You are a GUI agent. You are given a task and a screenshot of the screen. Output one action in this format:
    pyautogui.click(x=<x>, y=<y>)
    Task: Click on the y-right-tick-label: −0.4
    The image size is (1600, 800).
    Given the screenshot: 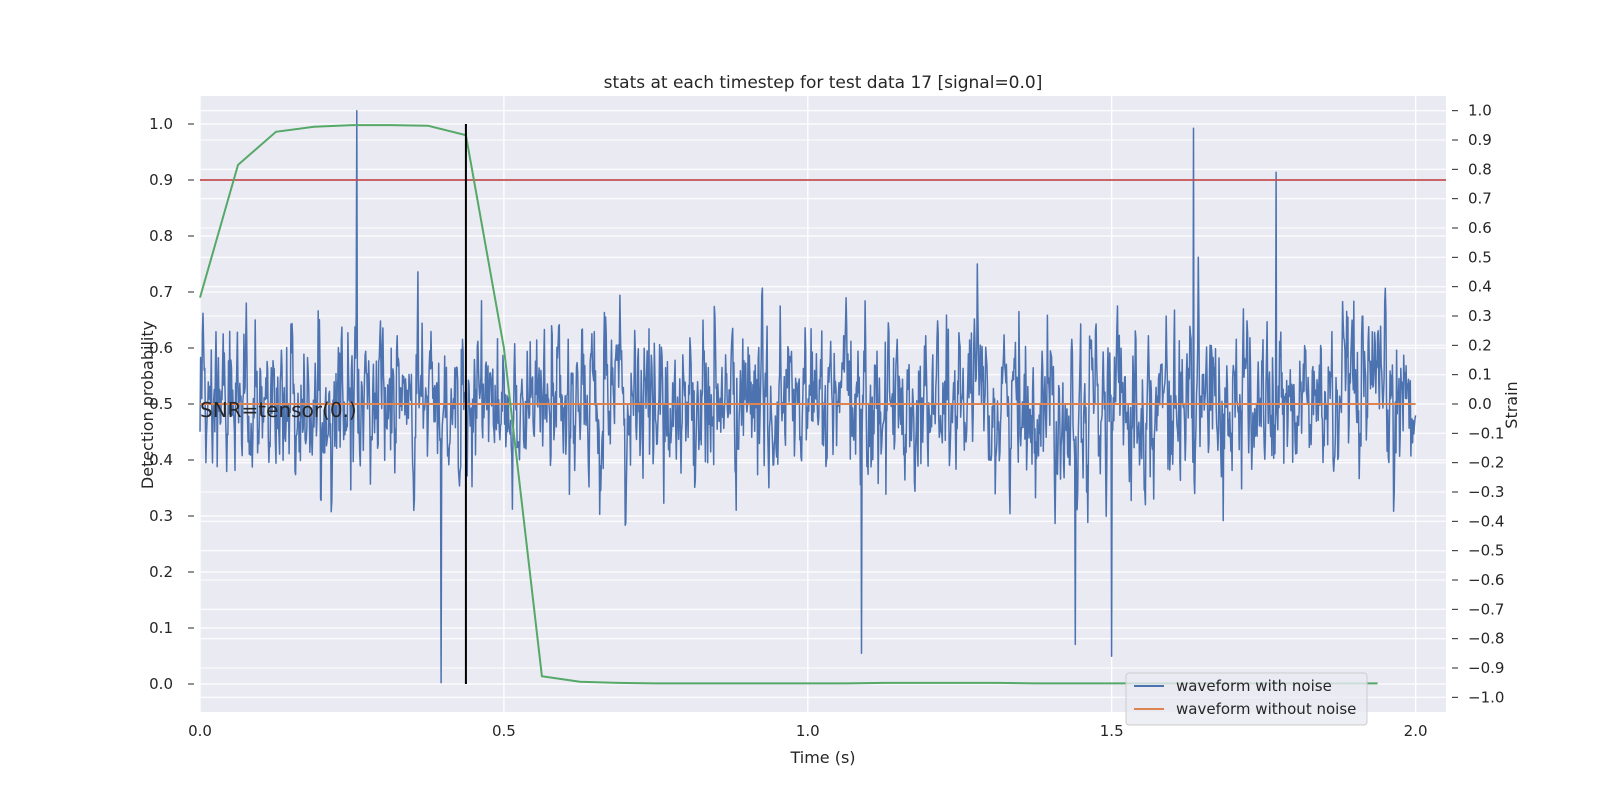 What is the action you would take?
    pyautogui.click(x=1486, y=521)
    